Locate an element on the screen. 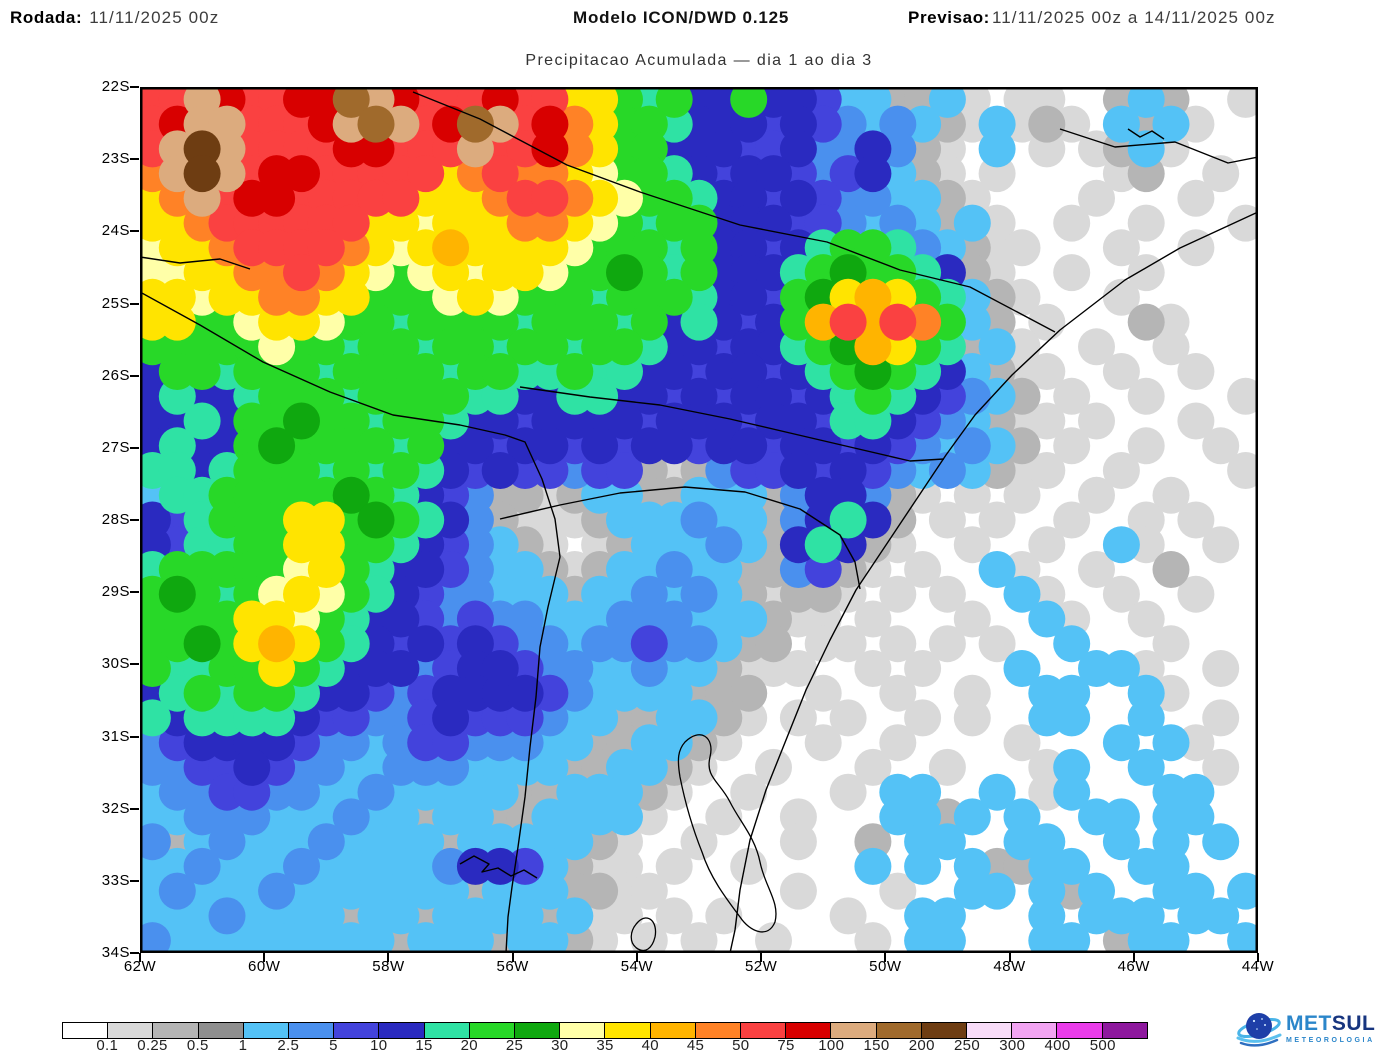  legend-value-label: 0.5 is located at coordinates (197, 1045).